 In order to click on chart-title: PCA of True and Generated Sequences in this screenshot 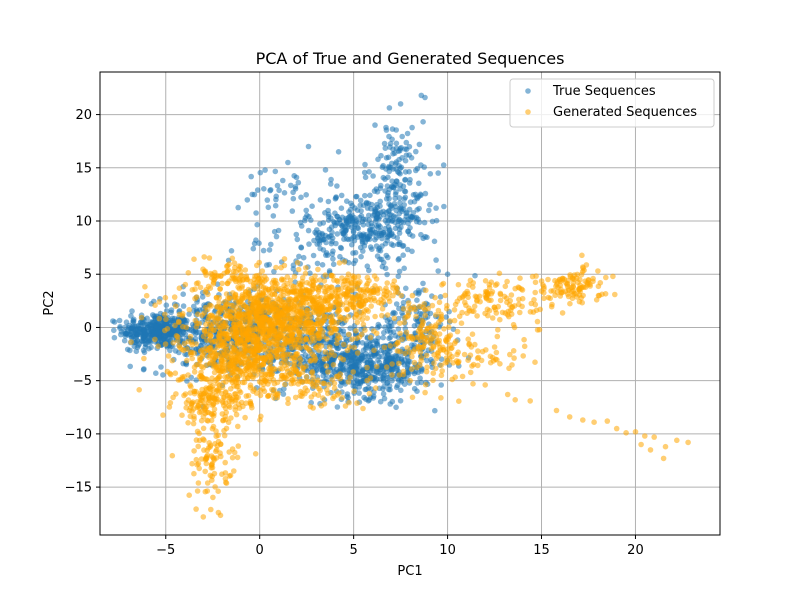, I will do `click(410, 58)`.